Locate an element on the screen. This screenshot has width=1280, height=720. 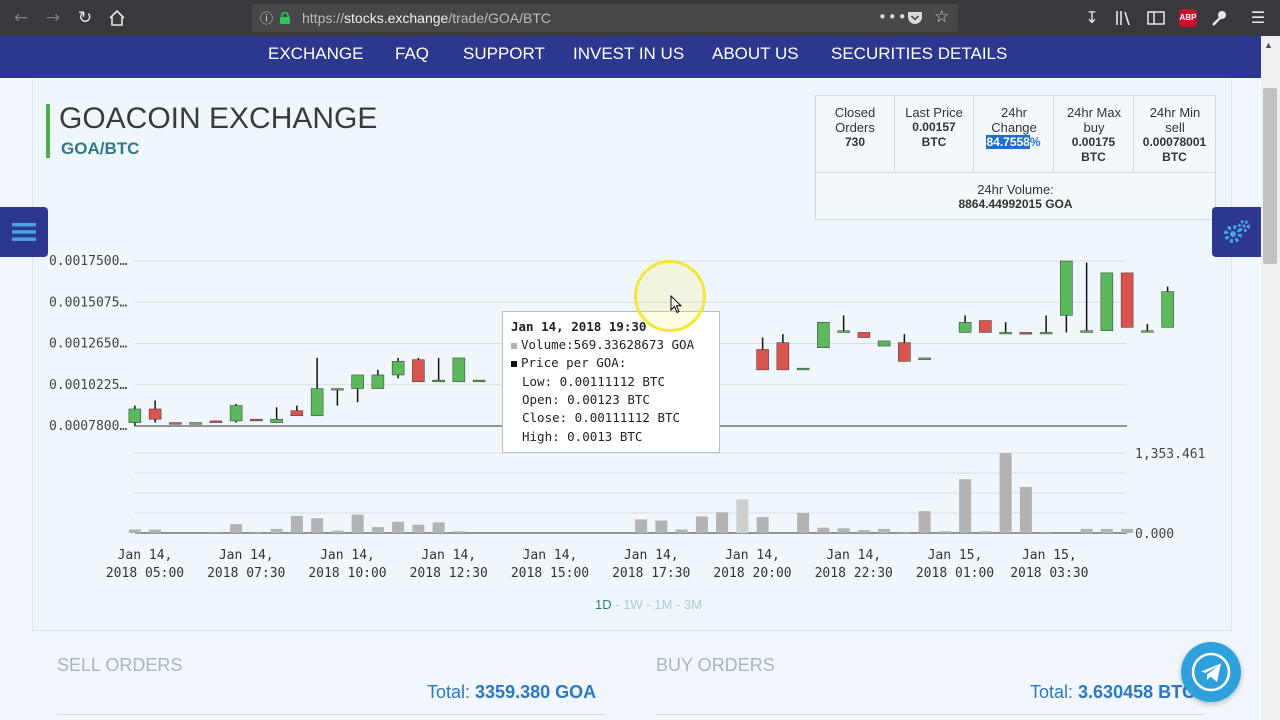
stat-24hr-volume: 24hr Volume: 8864.44992015 GOA is located at coordinates (1015, 196).